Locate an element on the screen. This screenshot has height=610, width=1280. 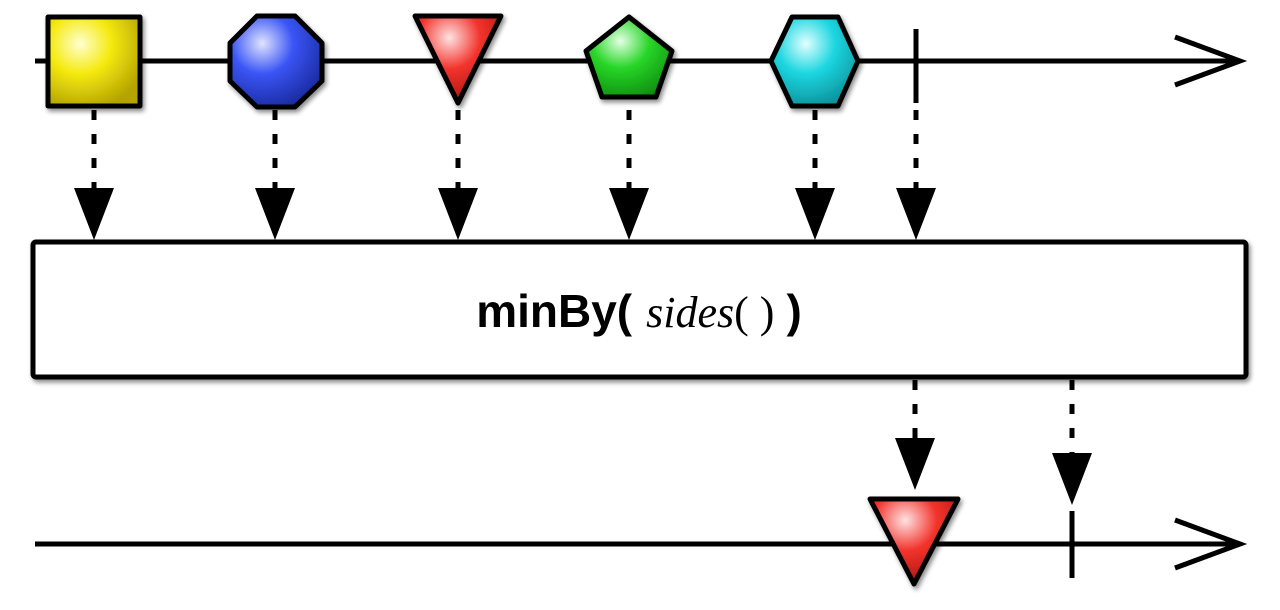
yellow-square-icon is located at coordinates (94, 61).